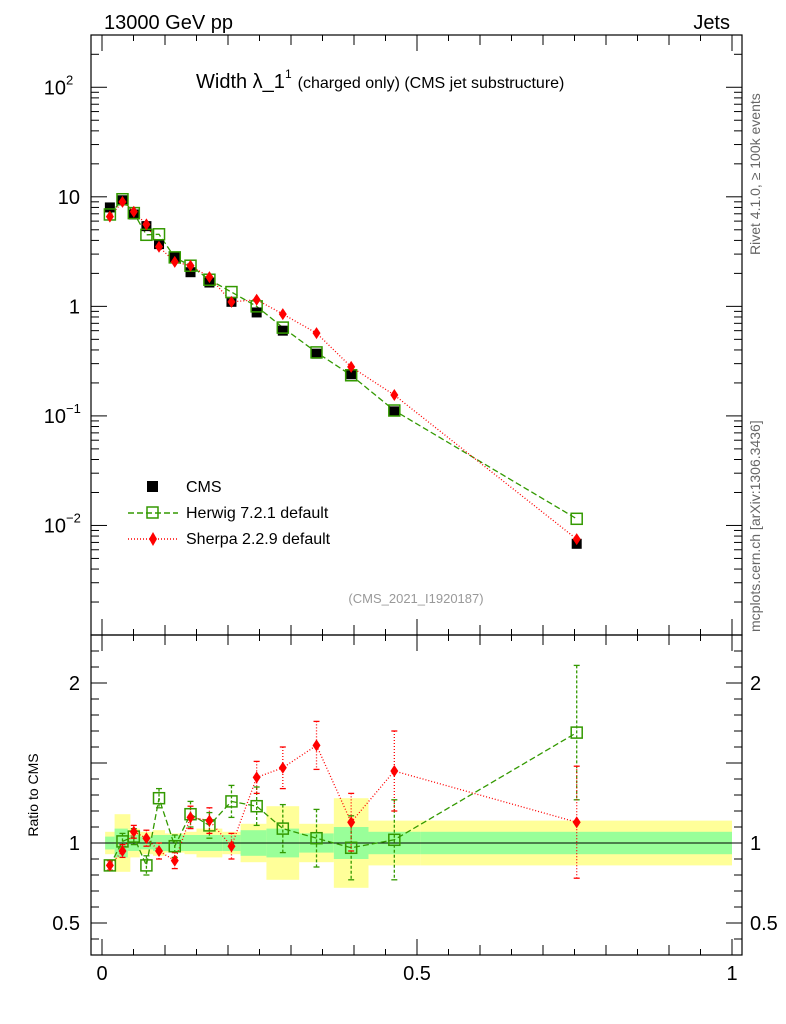  I want to click on legend-herwig-label: Herwig 7.2.1 default, so click(257, 513).